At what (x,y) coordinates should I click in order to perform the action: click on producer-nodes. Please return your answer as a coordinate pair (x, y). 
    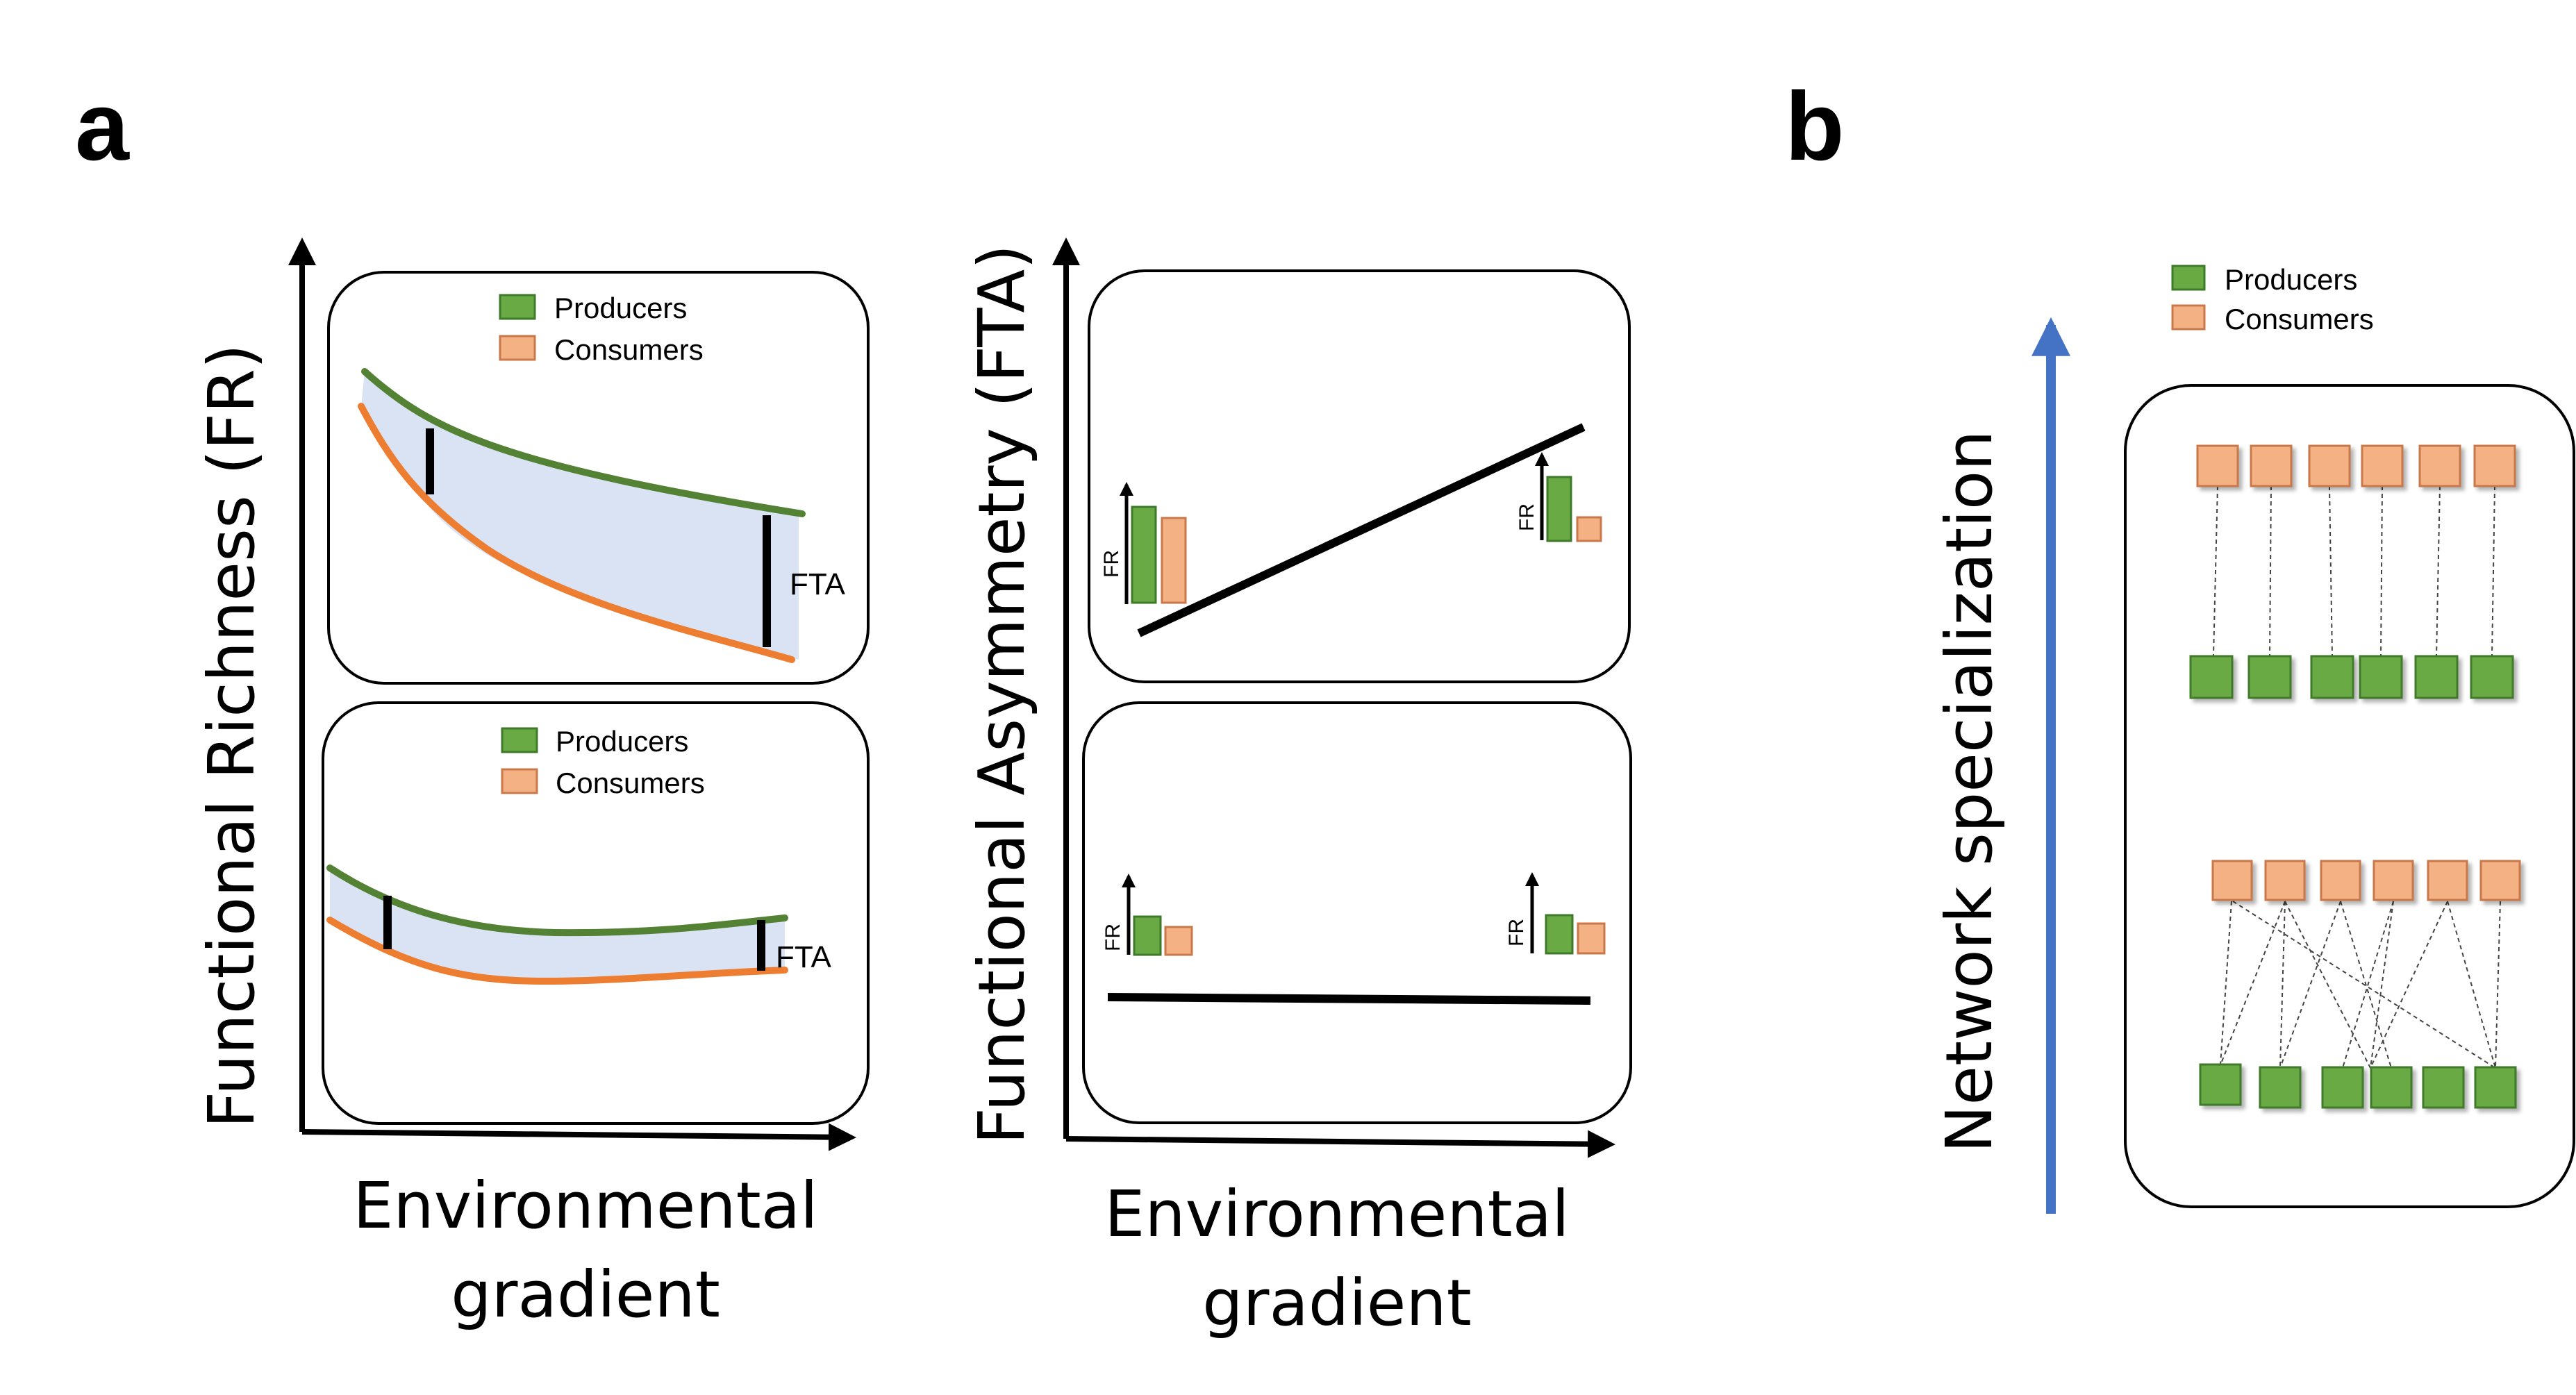
    Looking at the image, I should click on (2351, 677).